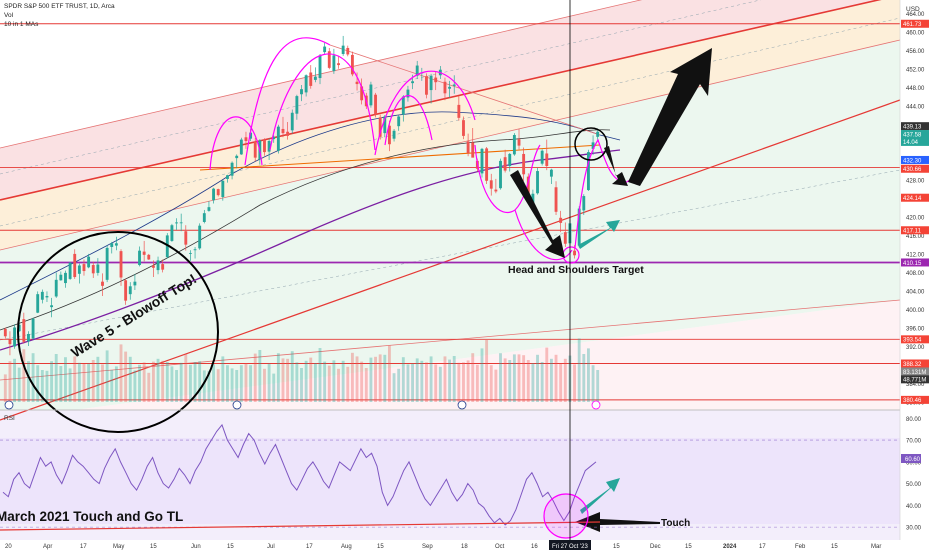 The width and height of the screenshot is (932, 550). Describe the element at coordinates (300, 526) in the screenshot. I see `rsi-touch-tl` at that location.